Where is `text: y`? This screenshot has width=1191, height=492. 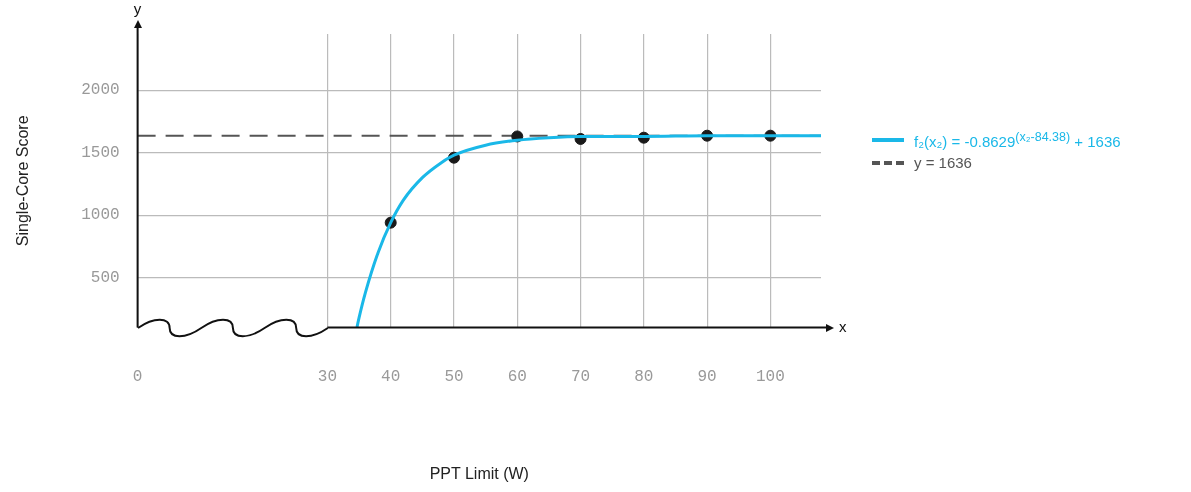 text: y is located at coordinates (137, 9).